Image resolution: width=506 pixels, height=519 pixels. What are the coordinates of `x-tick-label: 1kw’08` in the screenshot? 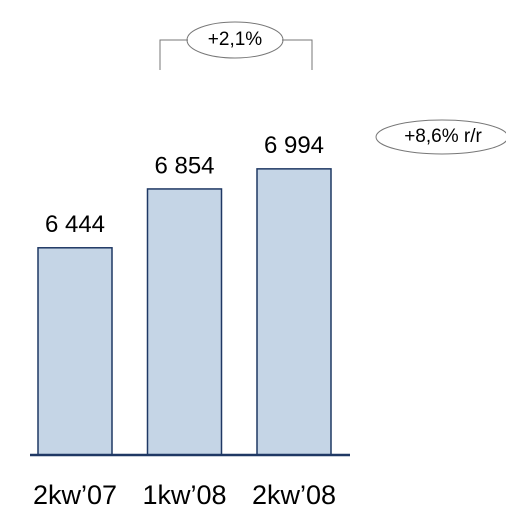 It's located at (184, 495).